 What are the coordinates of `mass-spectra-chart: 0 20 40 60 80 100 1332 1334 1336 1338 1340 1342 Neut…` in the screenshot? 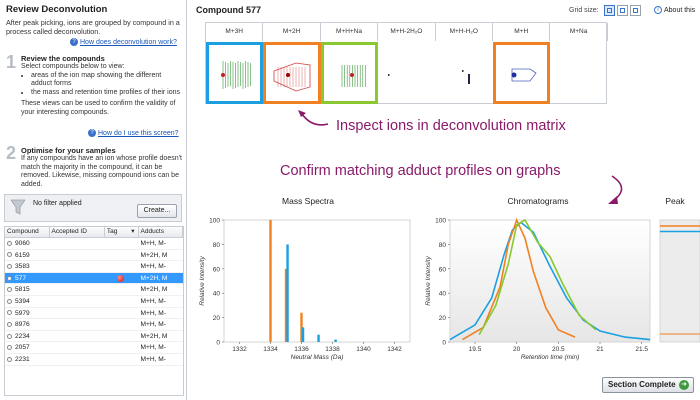 It's located at (303, 290).